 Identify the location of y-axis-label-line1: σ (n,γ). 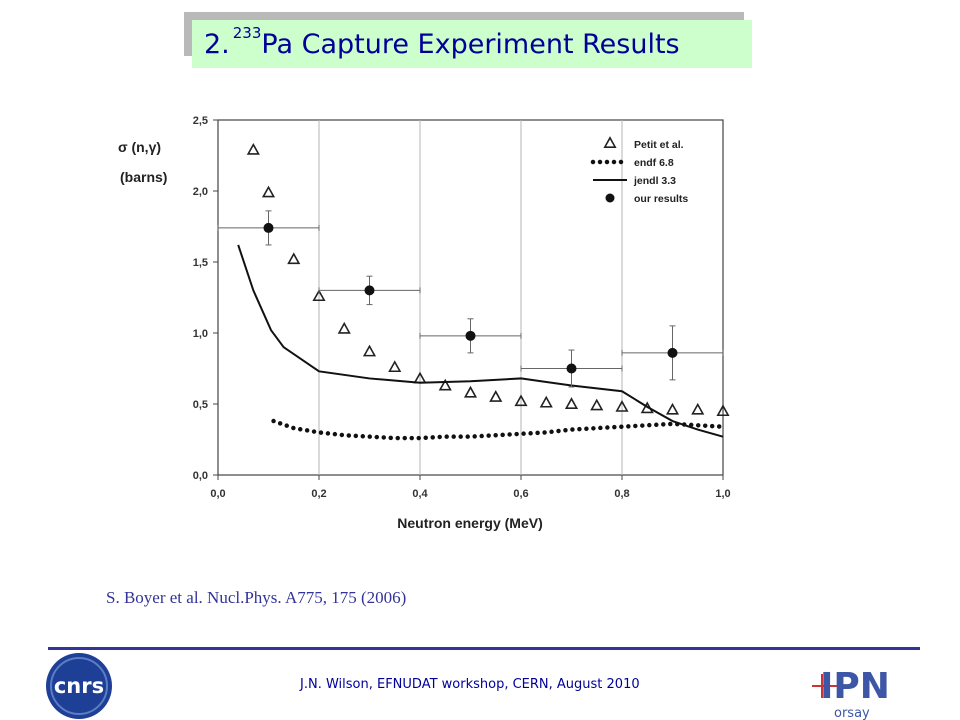
(139, 147).